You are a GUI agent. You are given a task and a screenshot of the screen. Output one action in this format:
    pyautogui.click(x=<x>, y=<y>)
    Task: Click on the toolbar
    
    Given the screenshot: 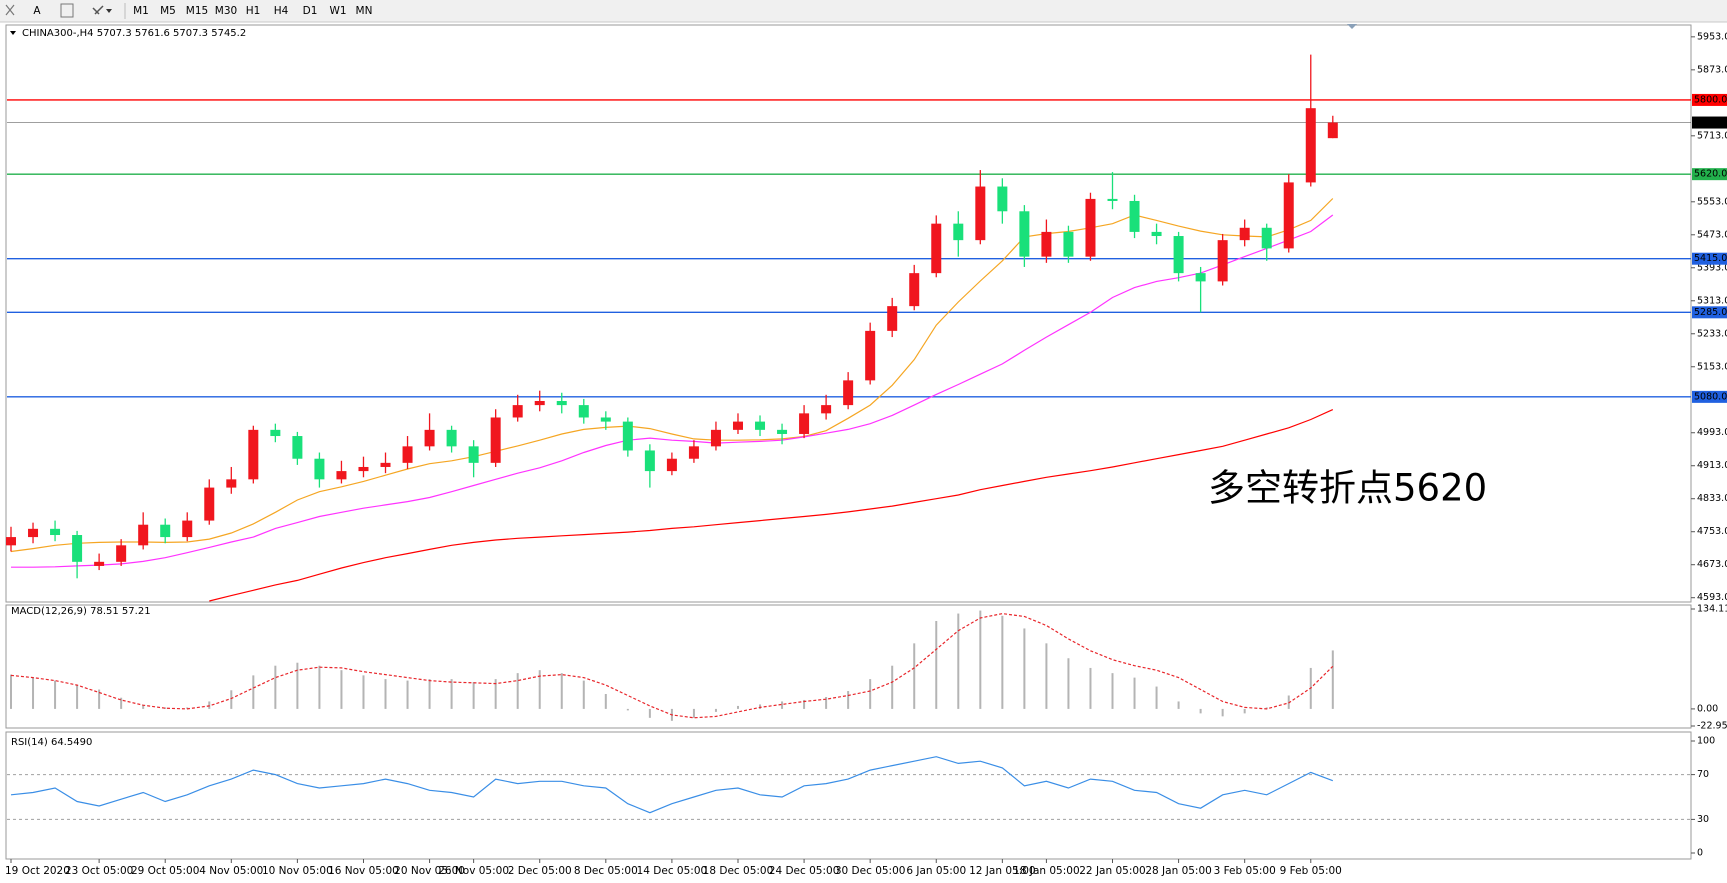 What is the action you would take?
    pyautogui.click(x=863, y=11)
    